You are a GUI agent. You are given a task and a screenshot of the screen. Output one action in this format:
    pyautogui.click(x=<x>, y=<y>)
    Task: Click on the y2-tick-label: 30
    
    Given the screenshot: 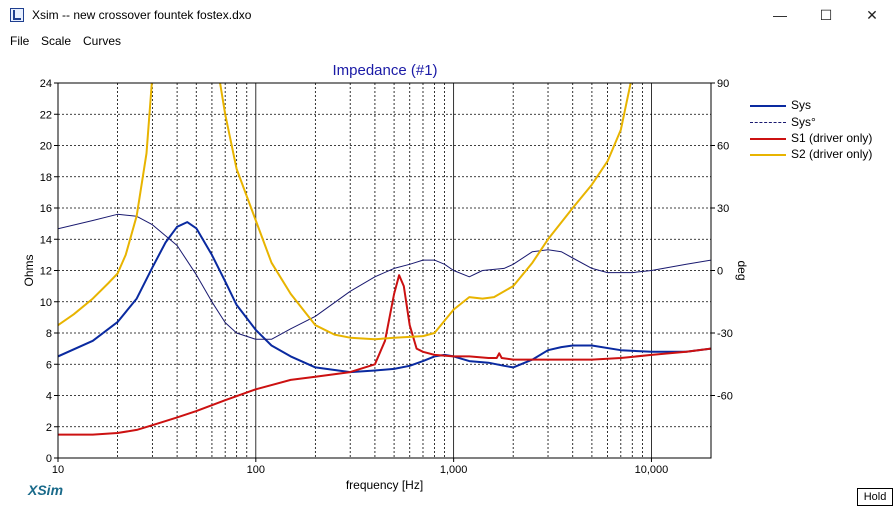 What is the action you would take?
    pyautogui.click(x=723, y=209)
    